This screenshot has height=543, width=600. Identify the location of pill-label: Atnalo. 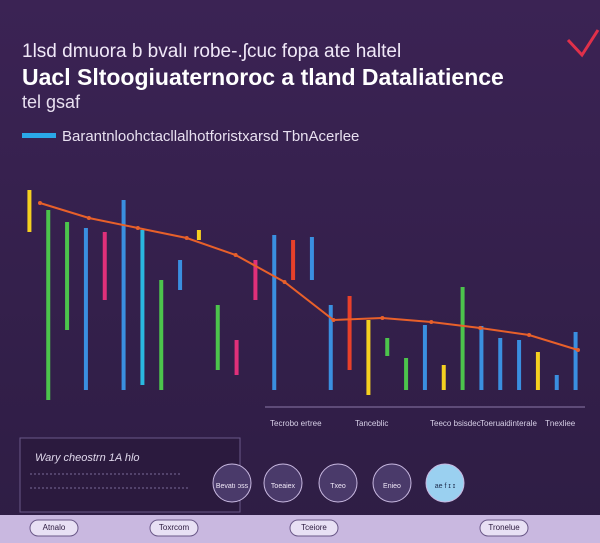
(54, 527).